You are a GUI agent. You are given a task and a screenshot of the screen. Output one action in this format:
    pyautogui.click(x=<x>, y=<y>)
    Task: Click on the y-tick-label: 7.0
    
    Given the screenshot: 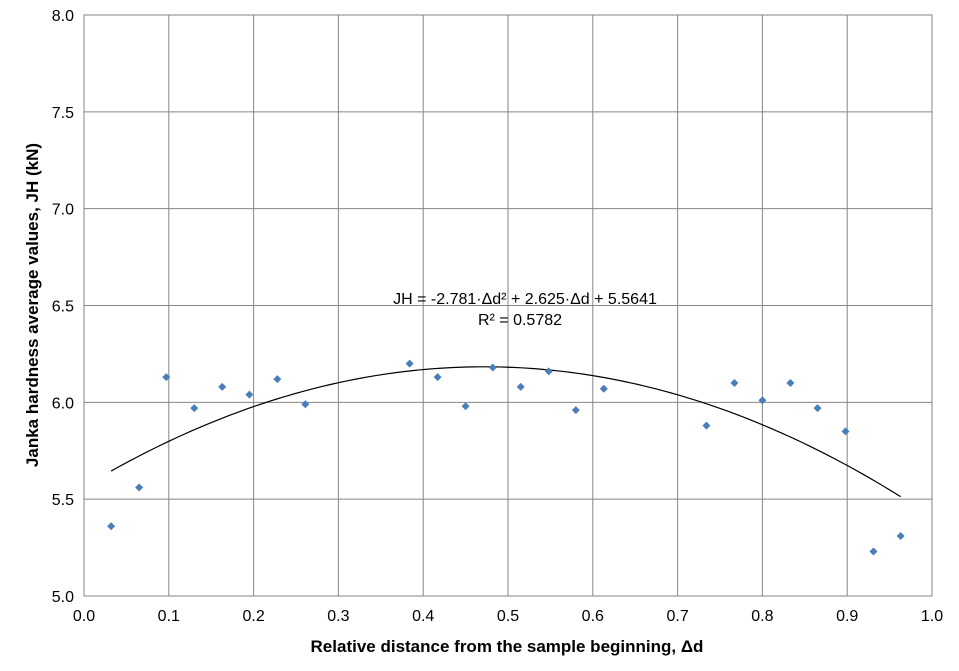 What is the action you would take?
    pyautogui.click(x=63, y=210)
    